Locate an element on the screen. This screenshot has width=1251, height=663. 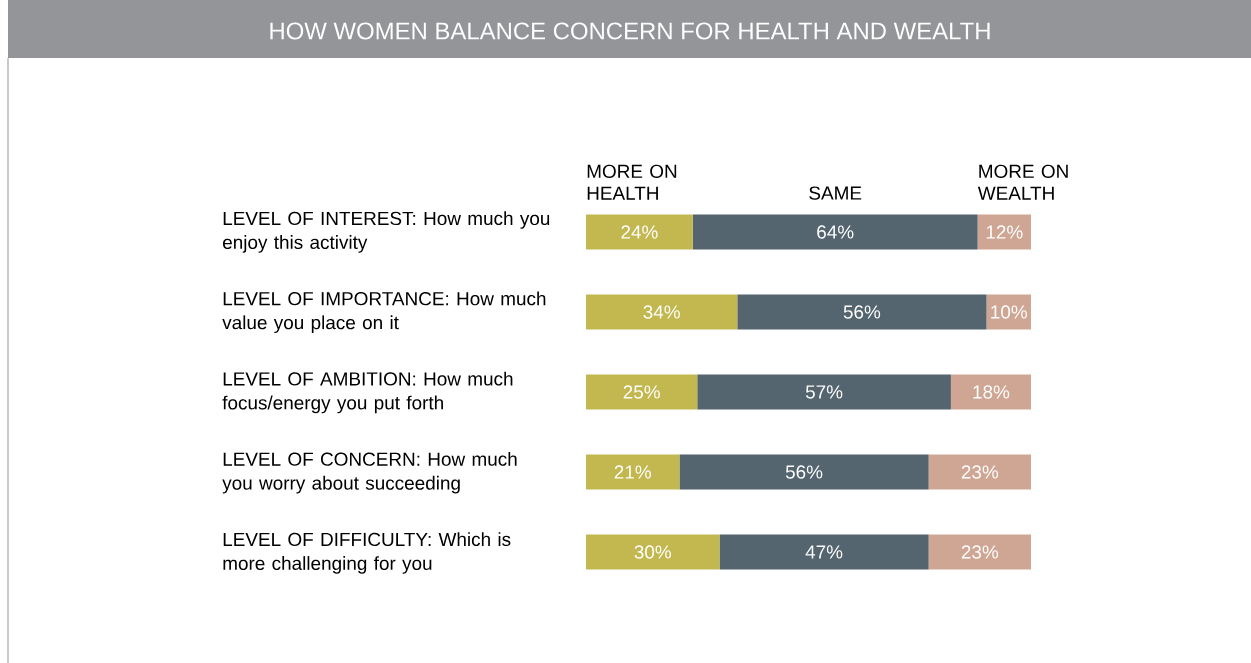
series-label: SAME is located at coordinates (835, 193).